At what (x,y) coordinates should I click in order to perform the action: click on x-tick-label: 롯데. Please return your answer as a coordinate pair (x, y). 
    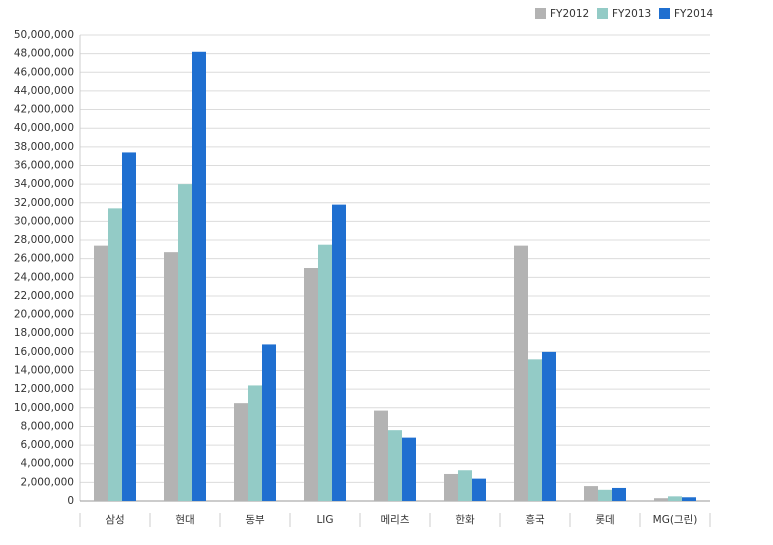
    Looking at the image, I should click on (604, 520).